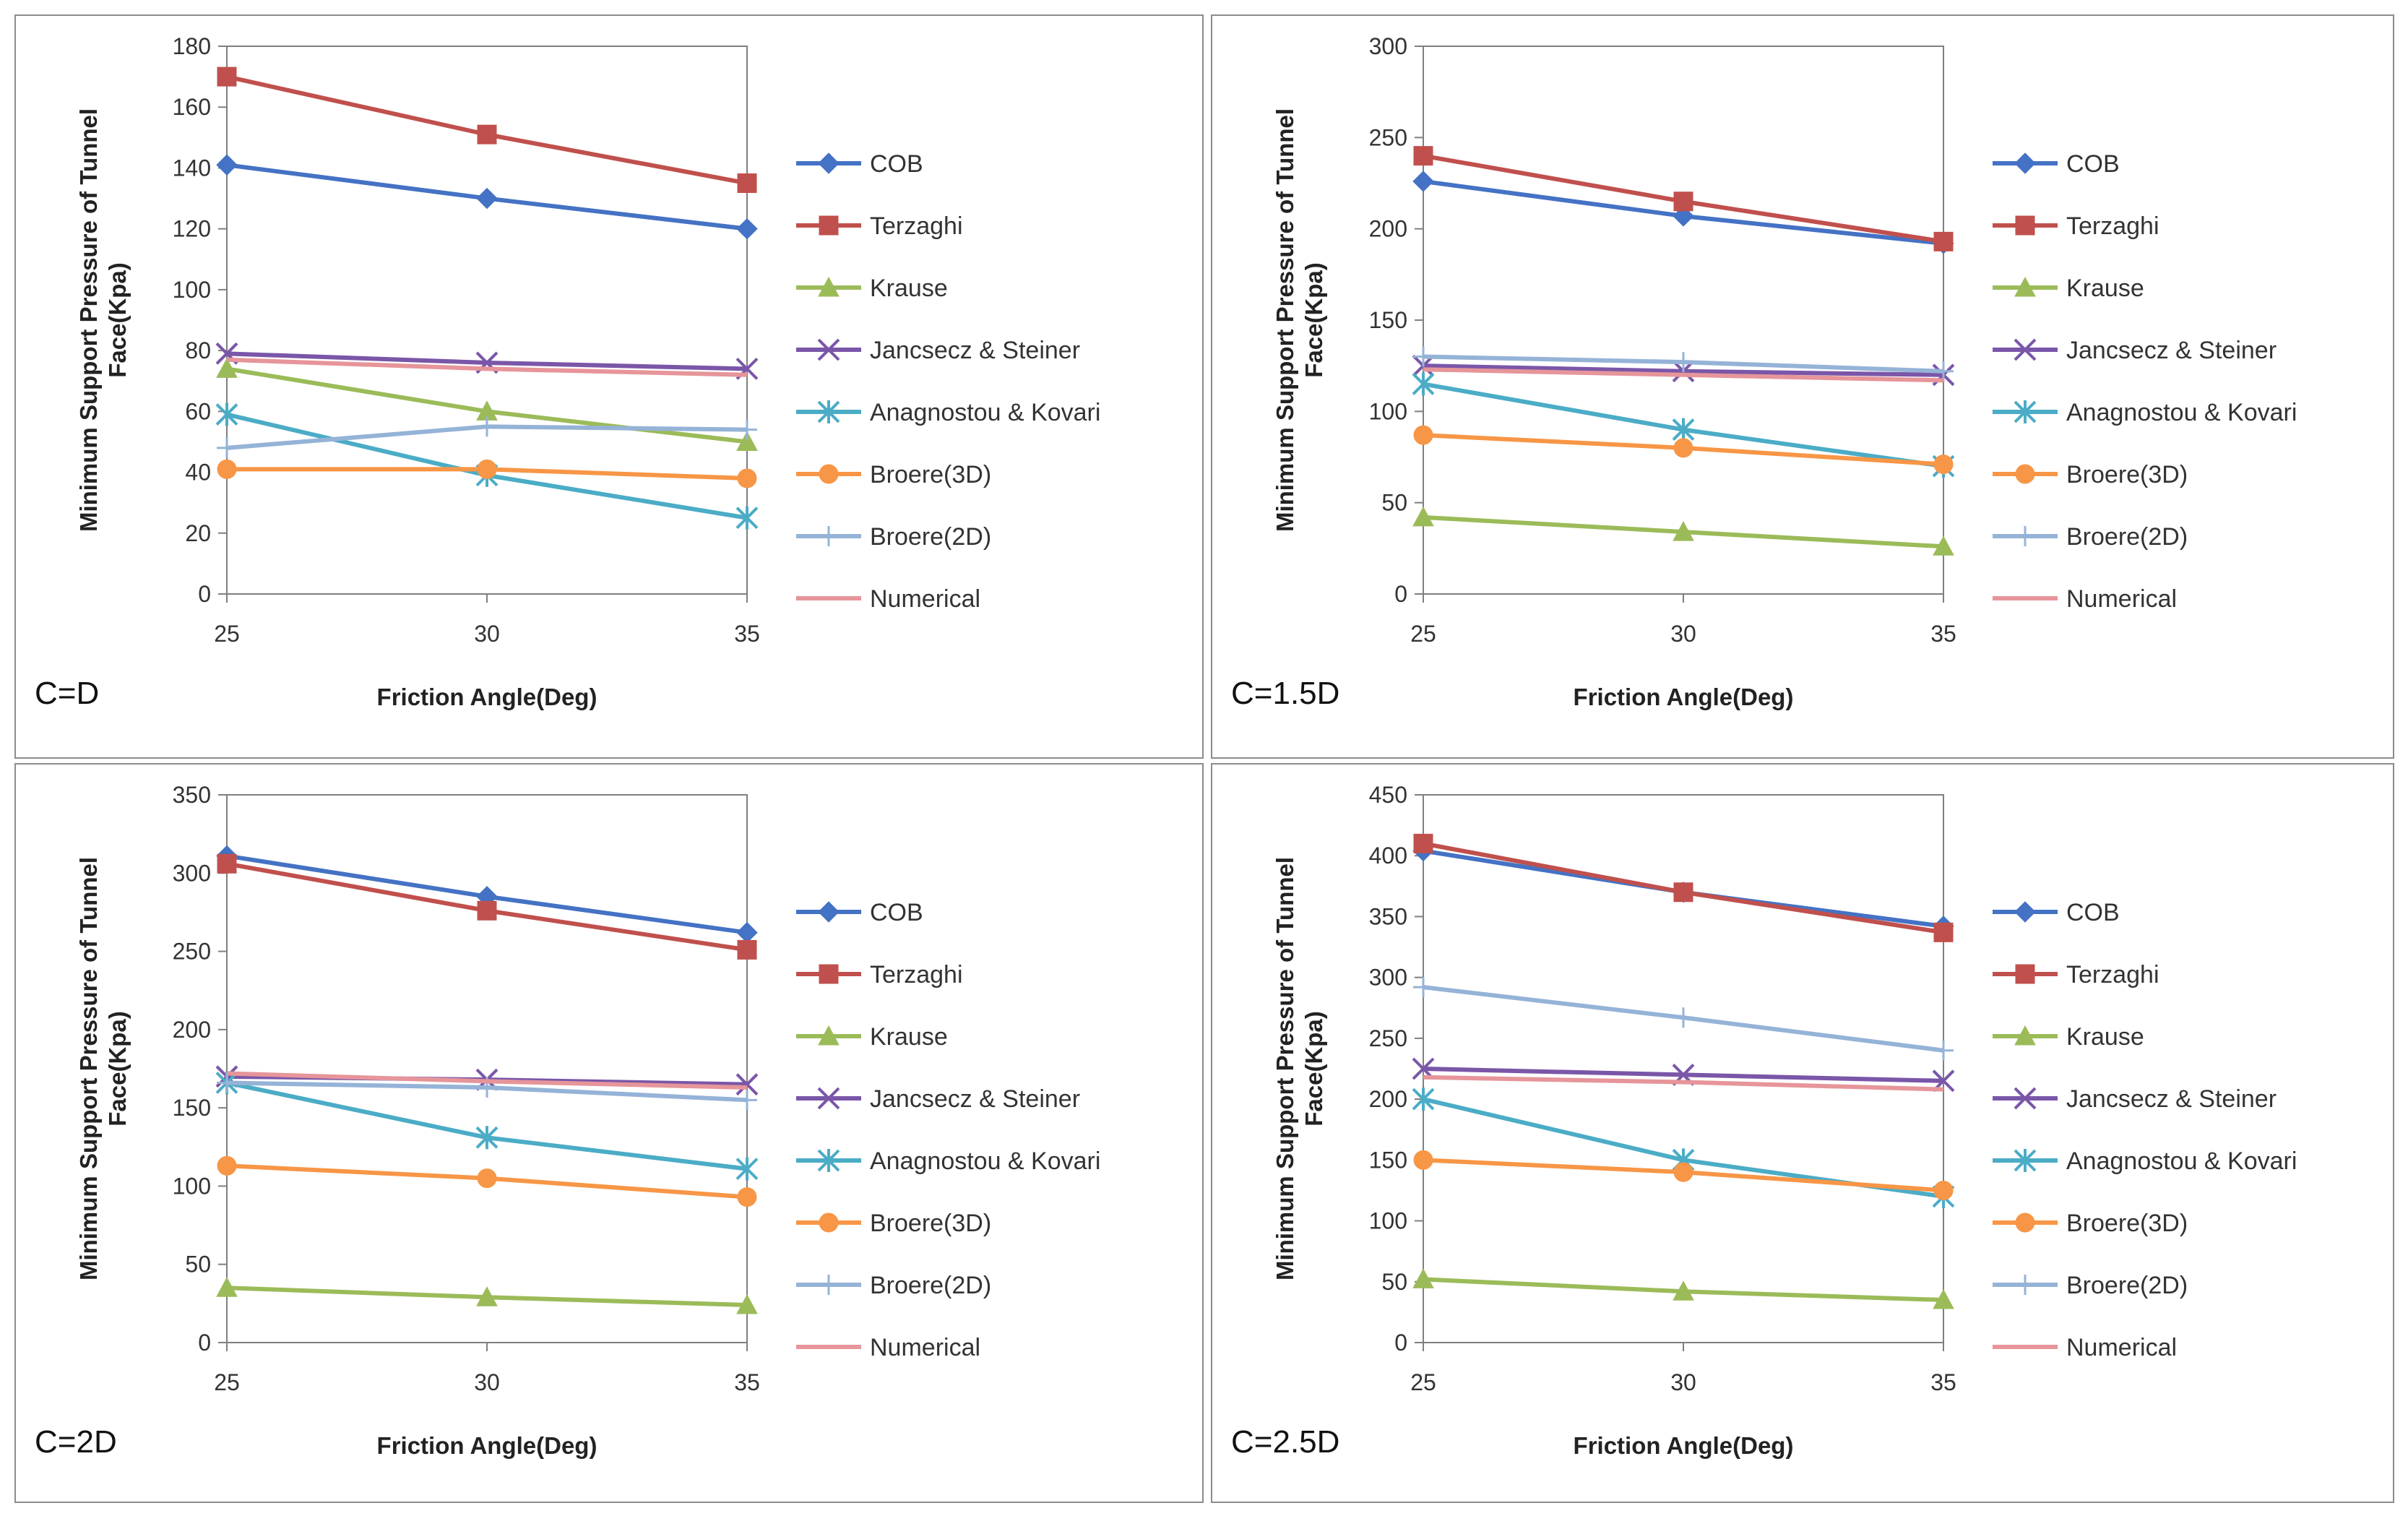 The width and height of the screenshot is (2408, 1516). I want to click on y-tick-label: 40, so click(198, 473).